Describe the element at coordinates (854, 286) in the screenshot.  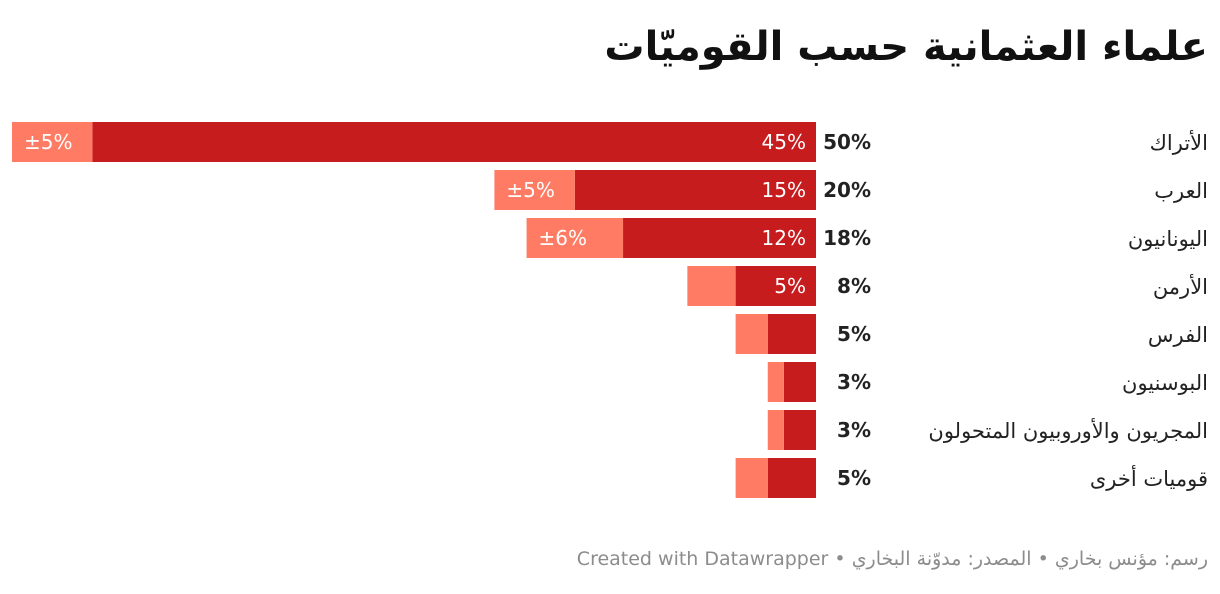
I see `bar-total-label: 8%` at that location.